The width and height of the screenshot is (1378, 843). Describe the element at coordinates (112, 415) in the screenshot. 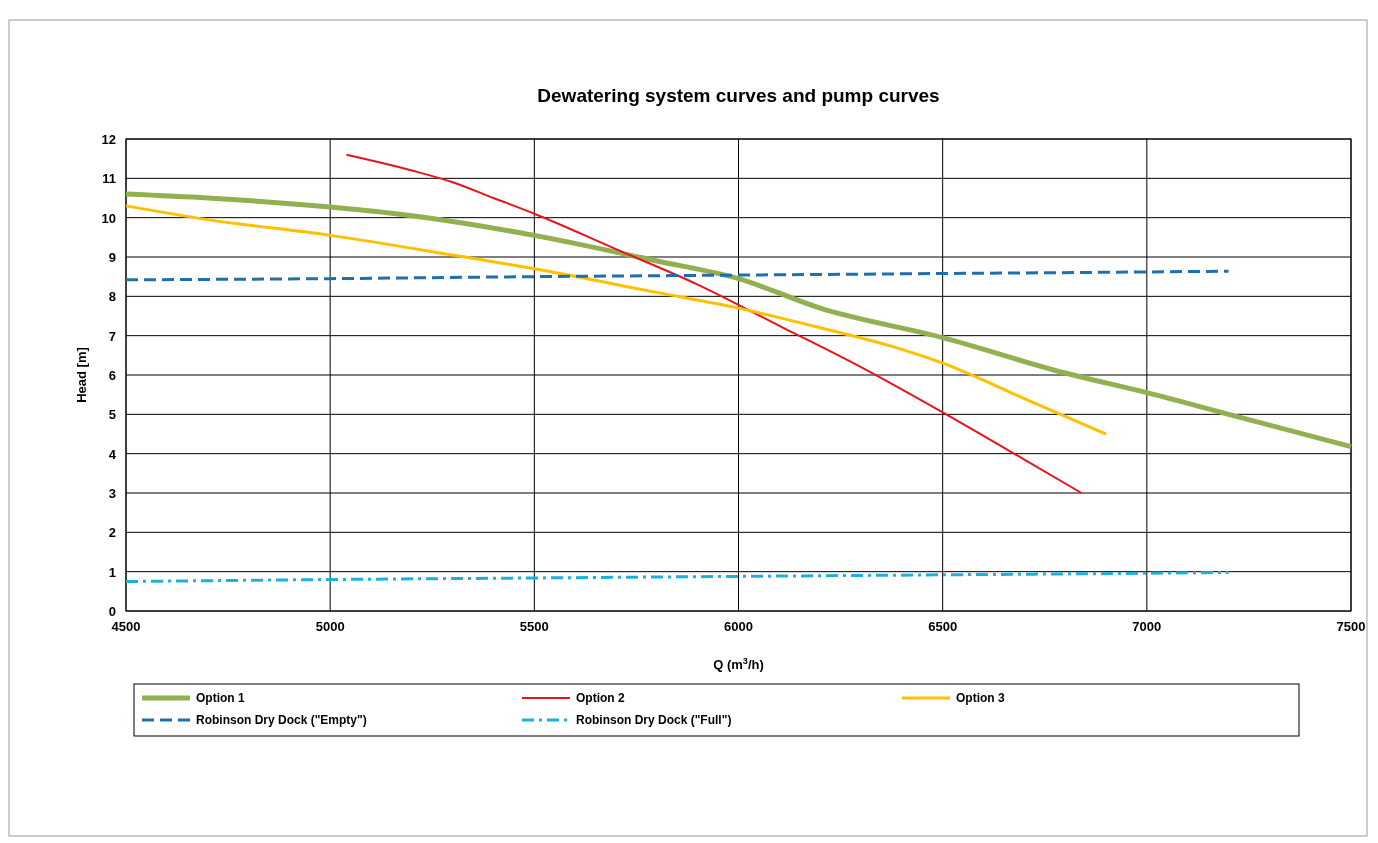

I see `y-tick-label: 5` at that location.